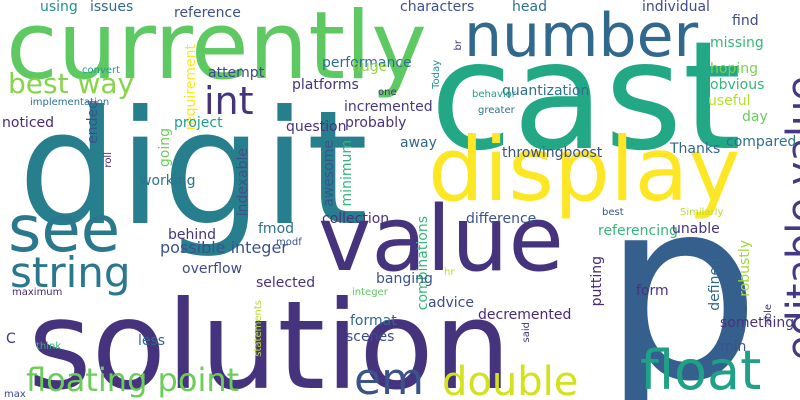 This screenshot has height=400, width=800. Describe the element at coordinates (325, 85) in the screenshot. I see `word-requirement: platforms` at that location.